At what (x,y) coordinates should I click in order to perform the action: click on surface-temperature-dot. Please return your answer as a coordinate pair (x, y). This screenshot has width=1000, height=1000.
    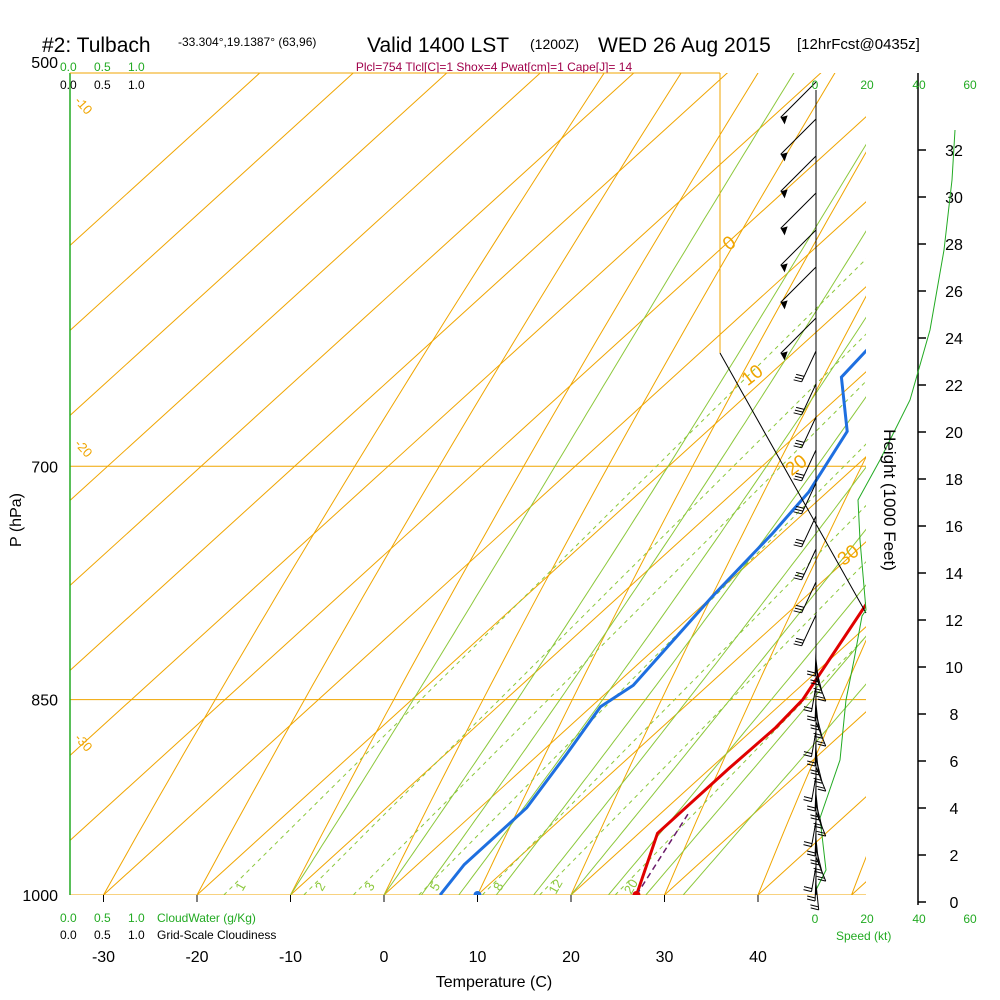
    Looking at the image, I should click on (636, 893).